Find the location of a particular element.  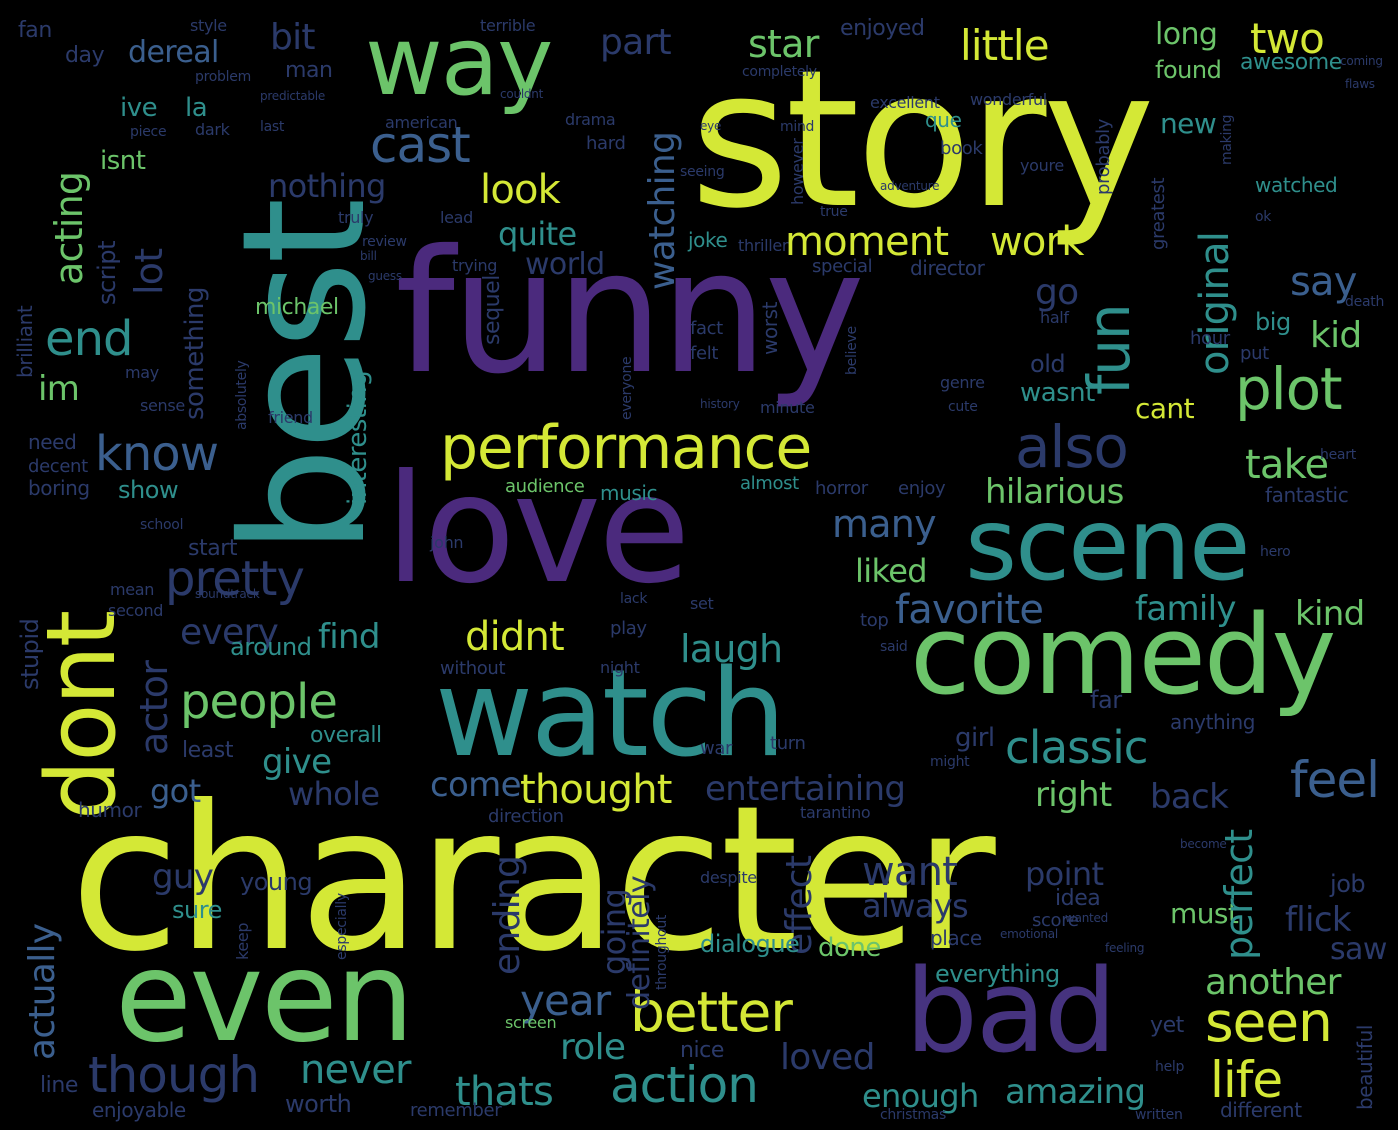

word-another: another is located at coordinates (1273, 982).